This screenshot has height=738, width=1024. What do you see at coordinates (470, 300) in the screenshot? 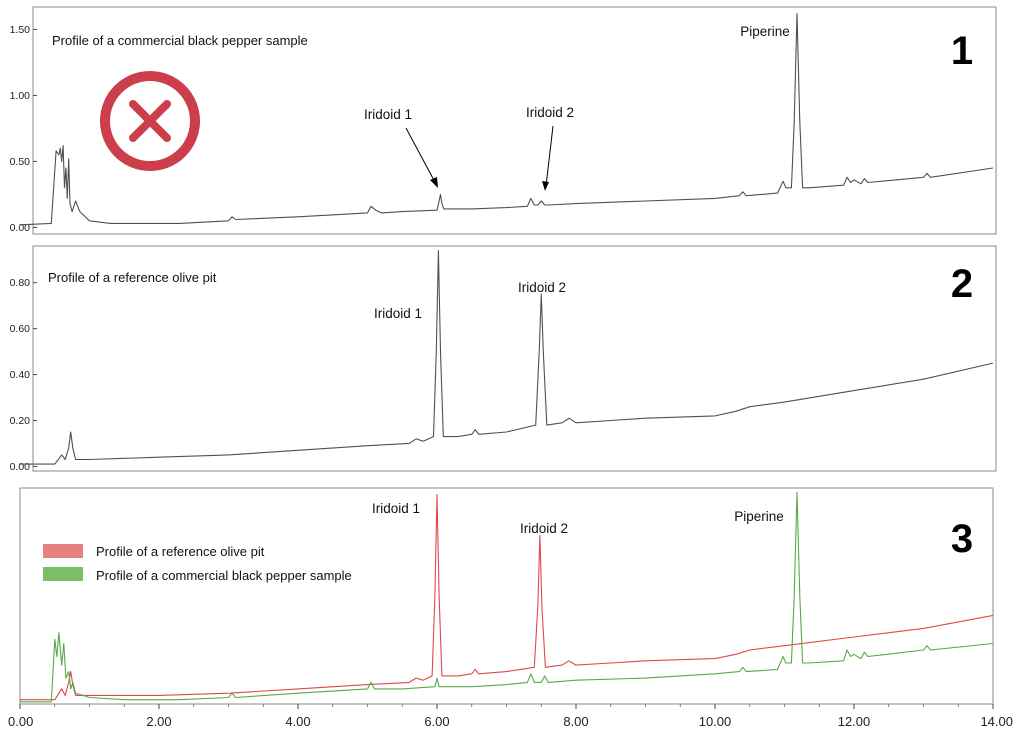
I see `panel-2-annotations: Iridoid 1 Iridoid 2` at bounding box center [470, 300].